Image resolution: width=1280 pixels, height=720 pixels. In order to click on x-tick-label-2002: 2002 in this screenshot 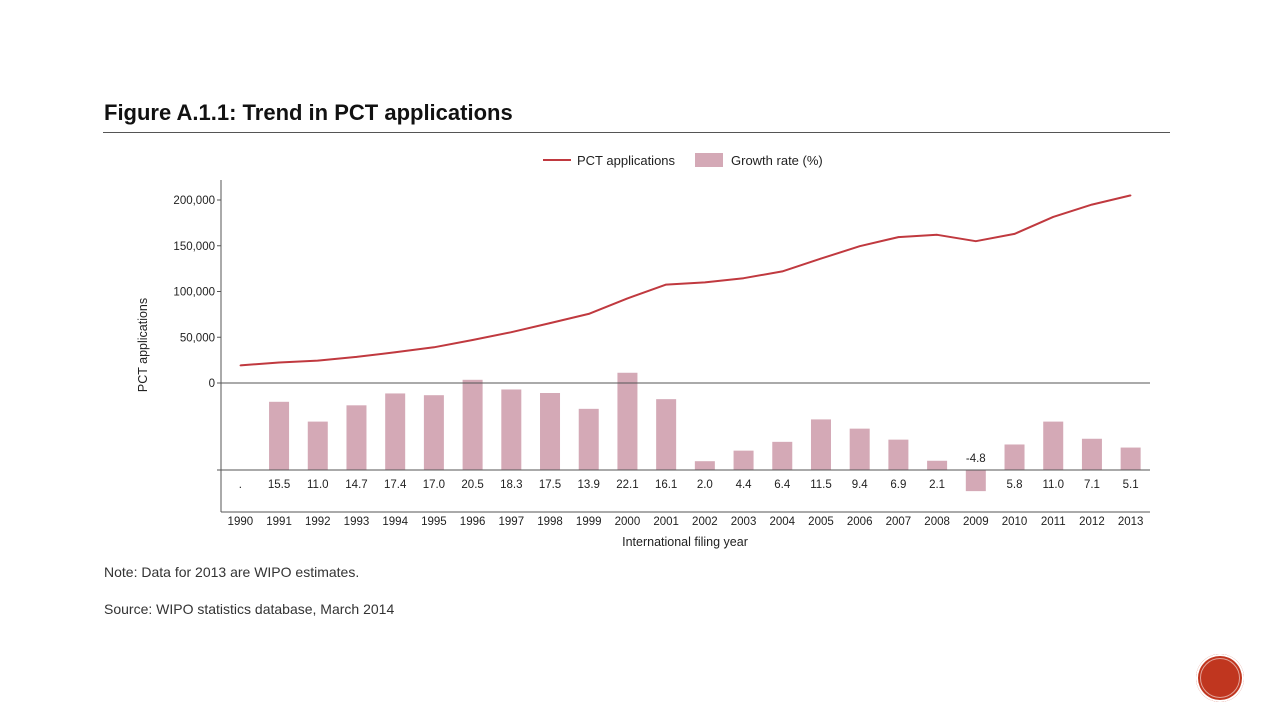, I will do `click(705, 522)`.